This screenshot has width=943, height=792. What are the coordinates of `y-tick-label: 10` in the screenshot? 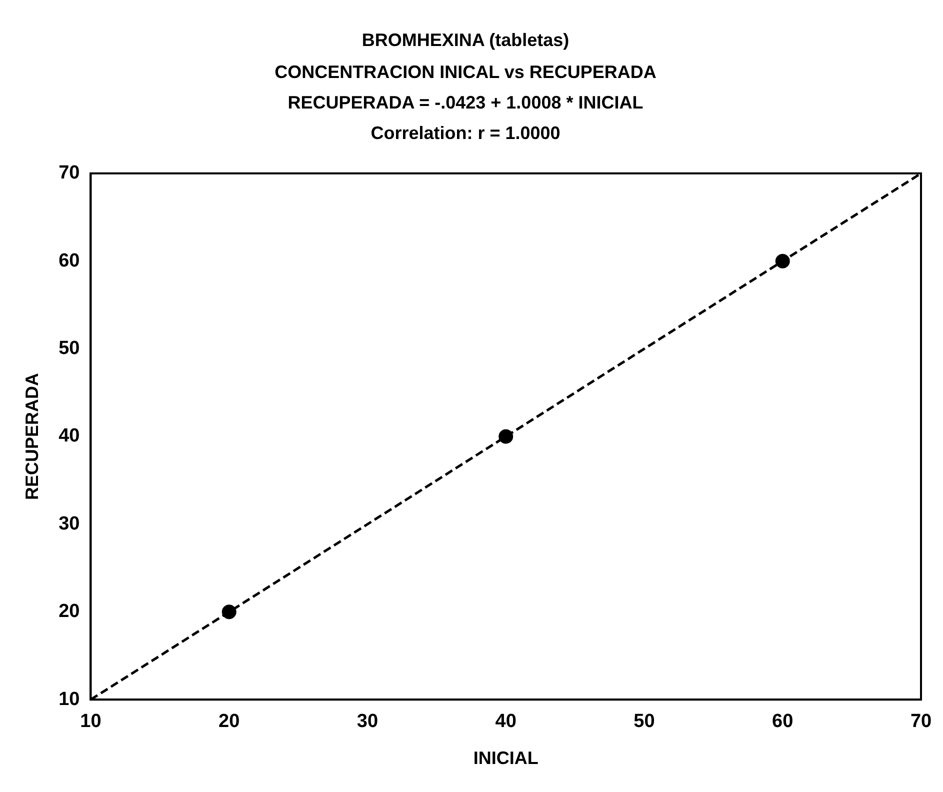 It's located at (69, 699).